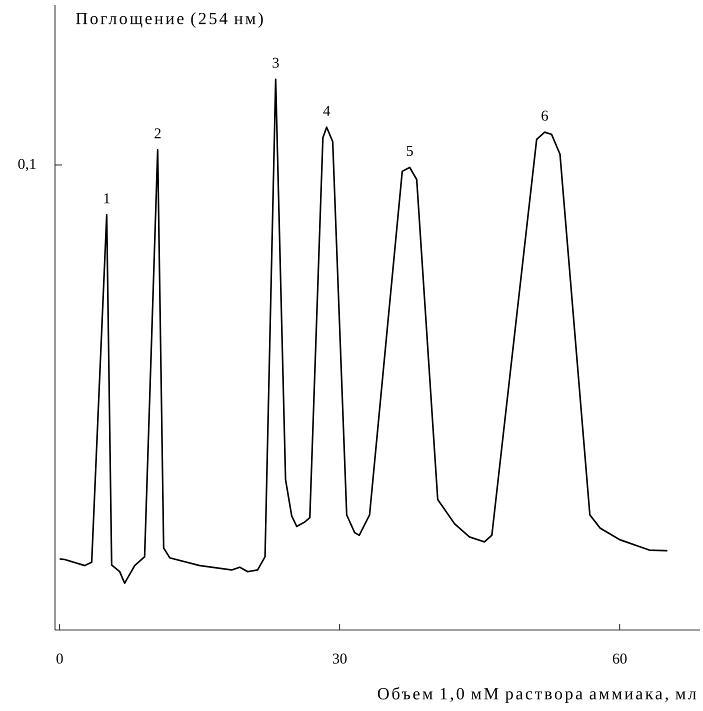 Image resolution: width=703 pixels, height=711 pixels. I want to click on annotation: 3, so click(275, 63).